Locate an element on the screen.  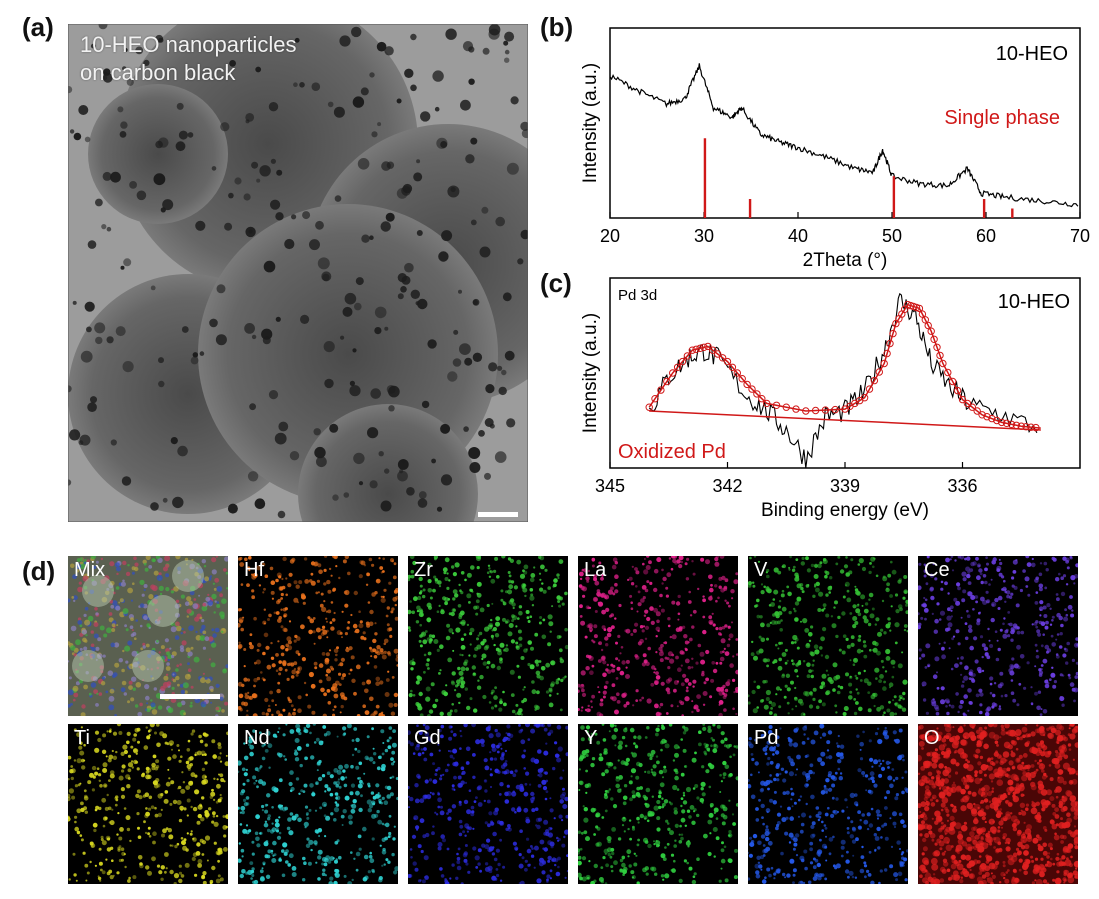
oxidation-annotation: Oxidized Pd is located at coordinates (672, 452).